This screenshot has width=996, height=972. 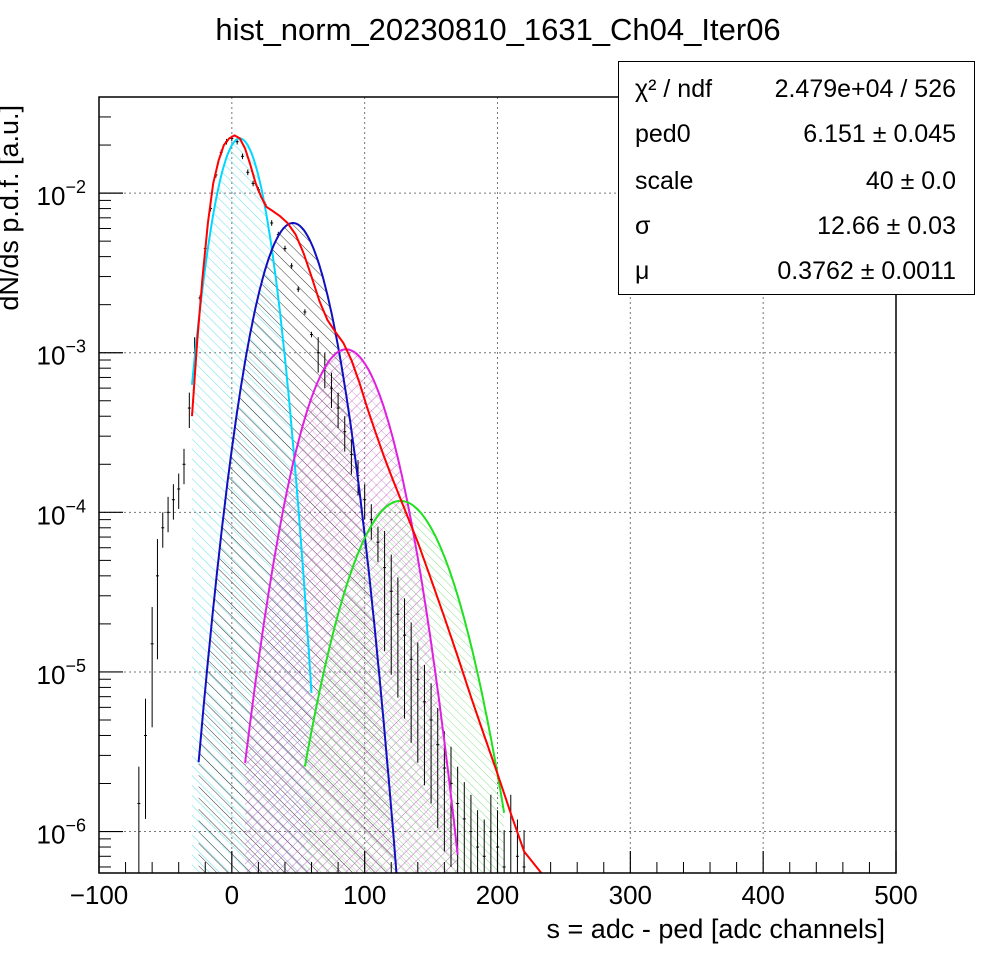 I want to click on x-axis-label: s = adc - ped [adc channels], so click(x=716, y=929).